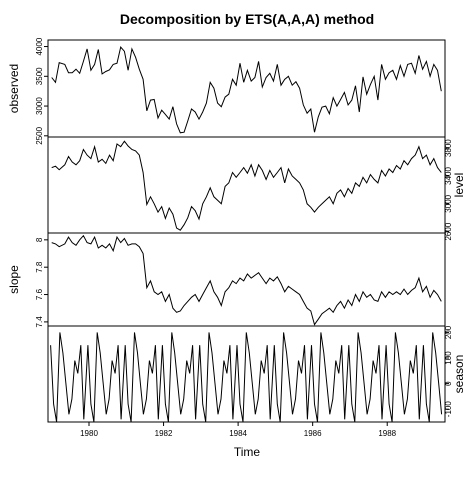 The image size is (474, 479). What do you see at coordinates (39, 76) in the screenshot?
I see `y-tick-label-observed: 3500` at bounding box center [39, 76].